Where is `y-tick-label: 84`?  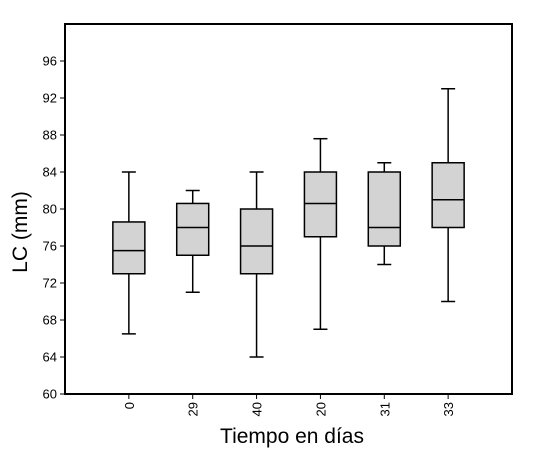
y-tick-label: 84 is located at coordinates (50, 172).